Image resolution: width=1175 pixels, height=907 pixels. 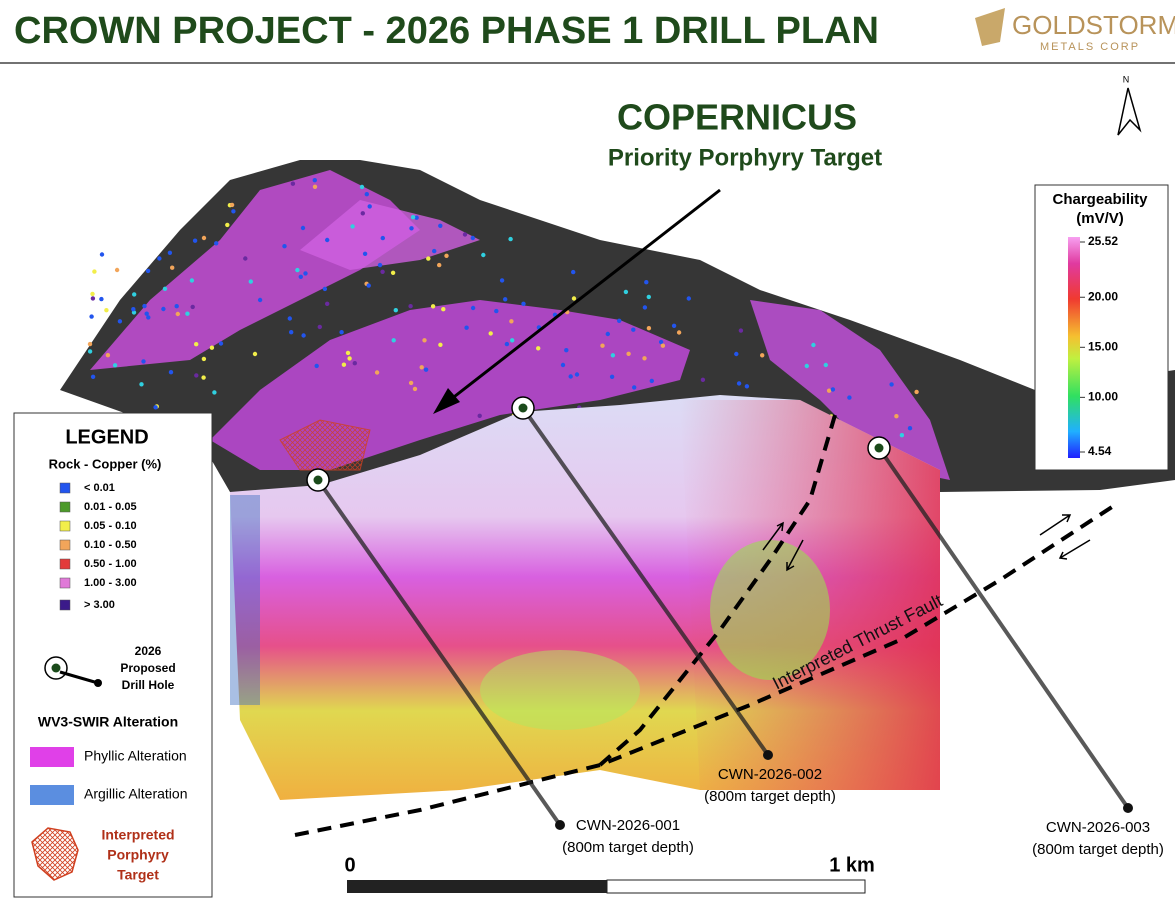 What do you see at coordinates (795, 555) in the screenshot?
I see `fault-arrow` at bounding box center [795, 555].